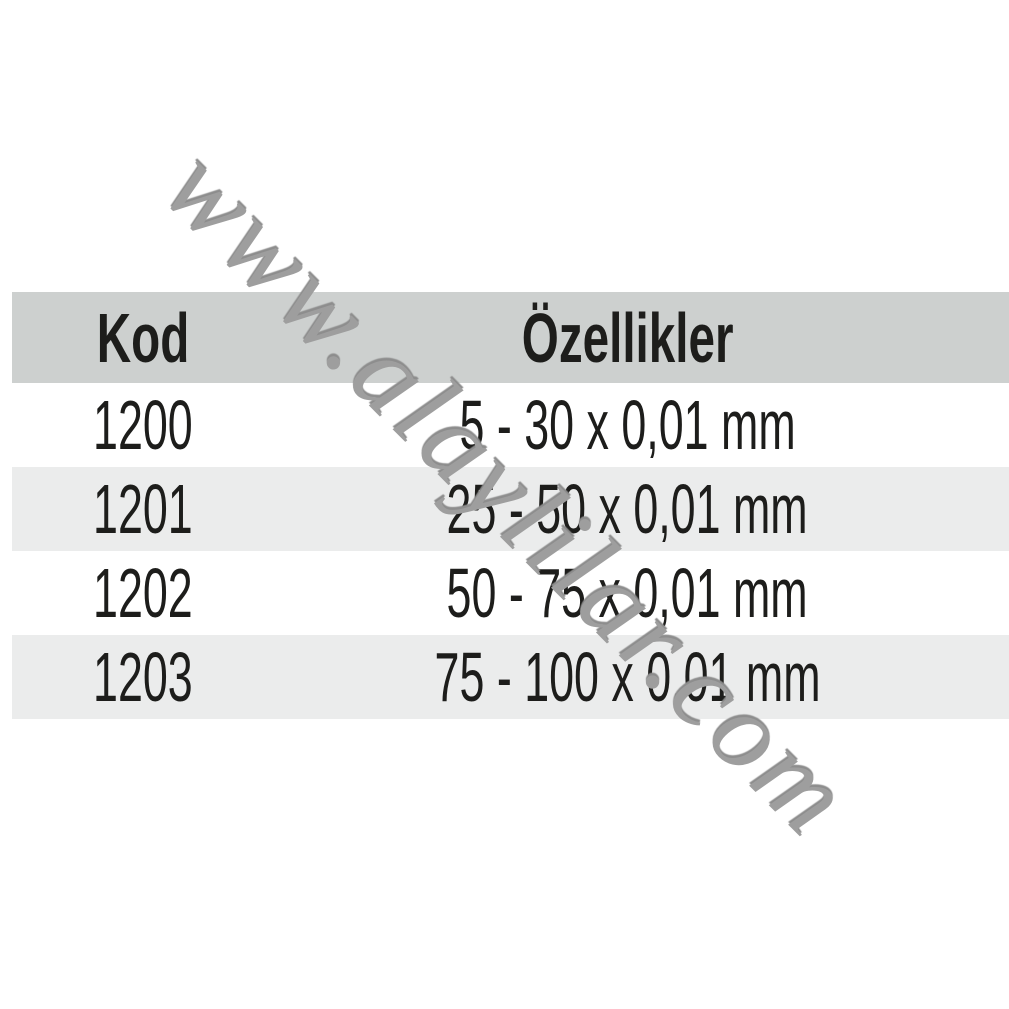  I want to click on ozellikler-value: 25 - 50 x 0,01 mm, so click(627, 509).